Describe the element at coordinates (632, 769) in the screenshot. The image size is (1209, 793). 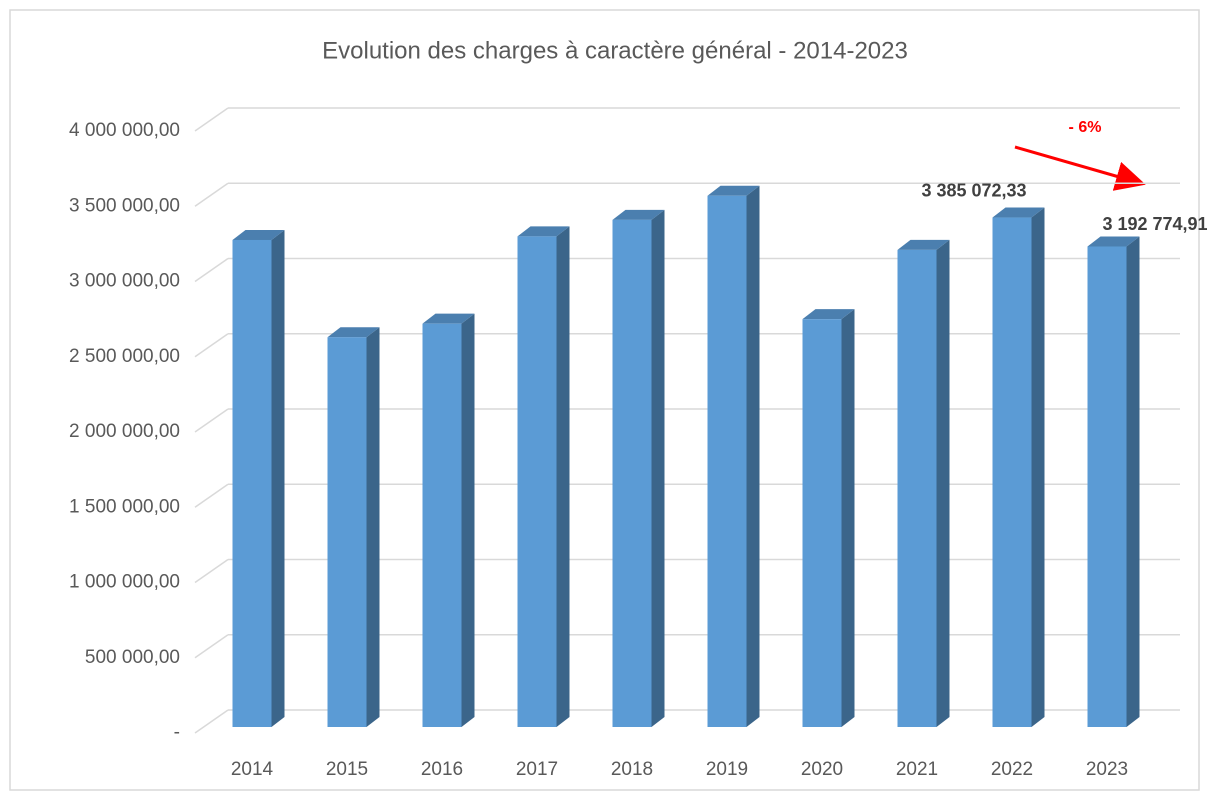
I see `x-tick-label: 2018` at that location.